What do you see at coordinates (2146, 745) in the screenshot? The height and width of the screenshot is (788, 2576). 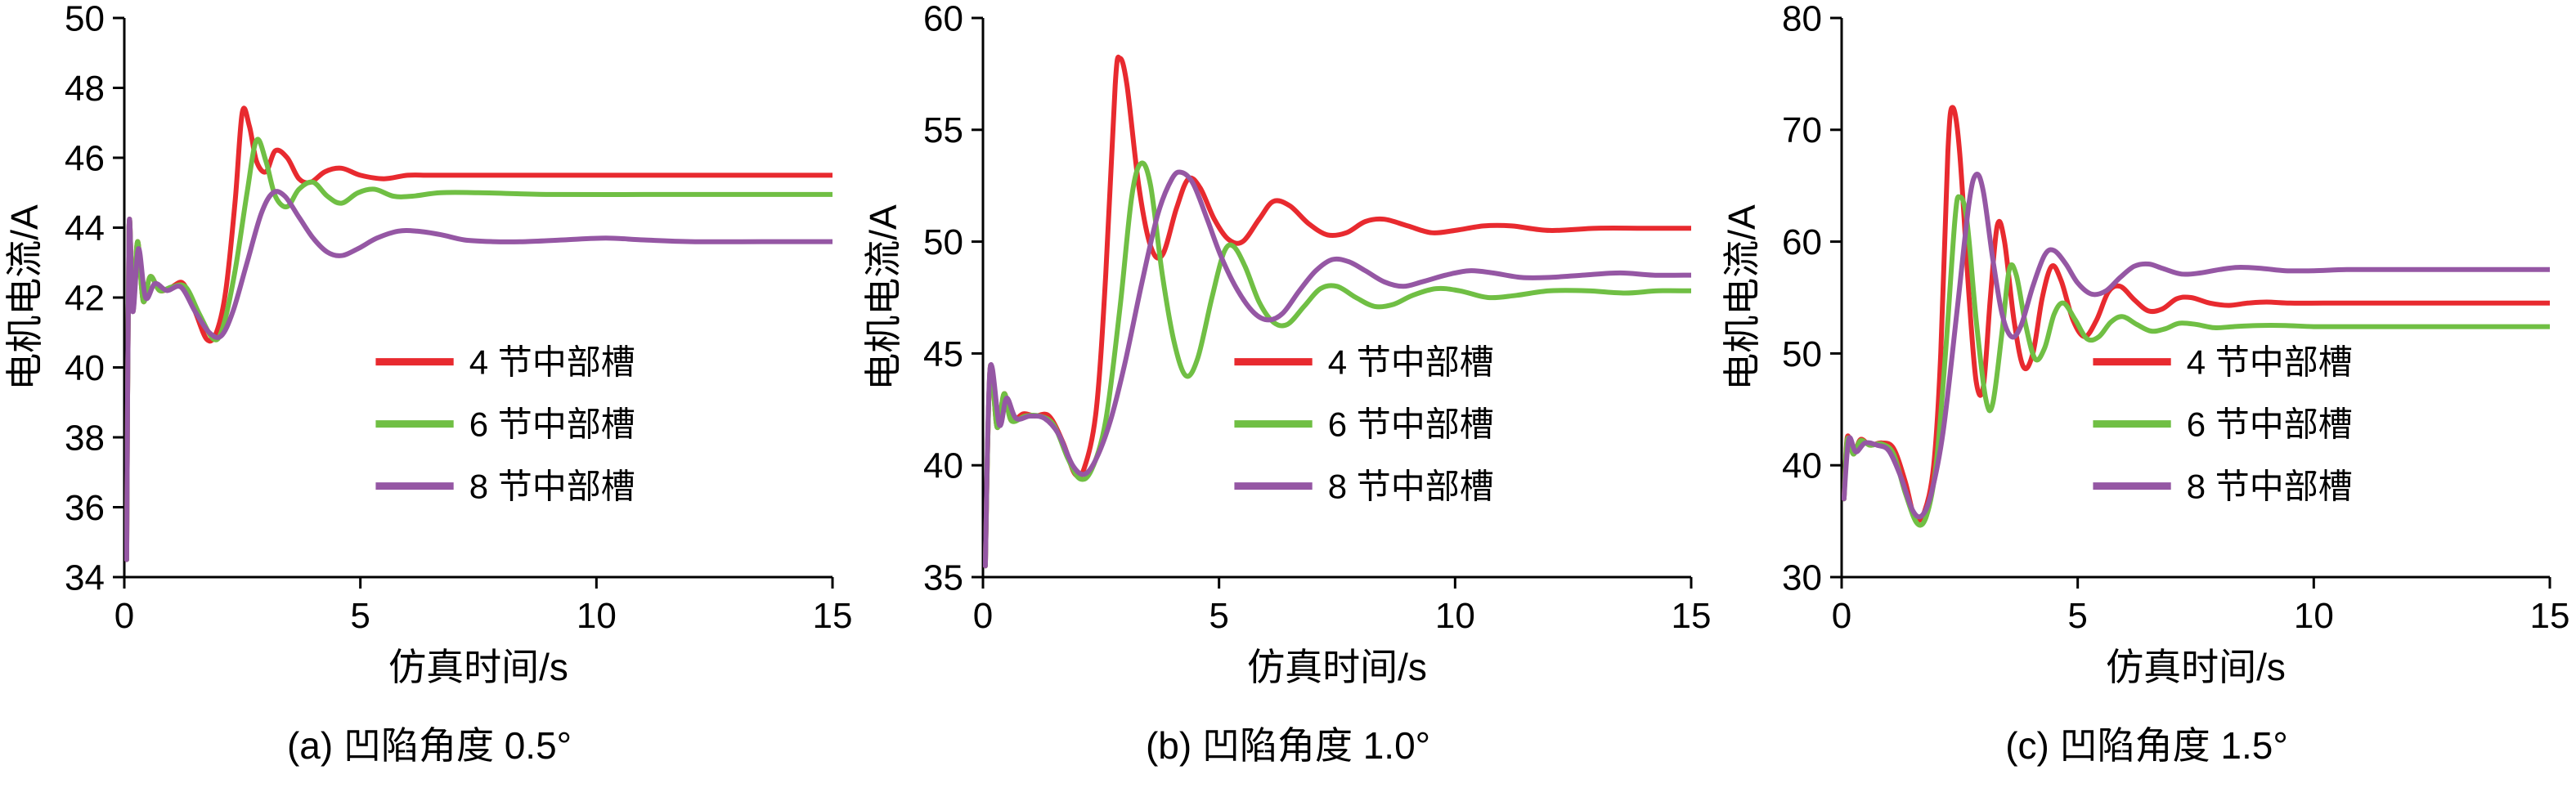 I see `caption-c: (c) 凹陷角度 1.5°` at bounding box center [2146, 745].